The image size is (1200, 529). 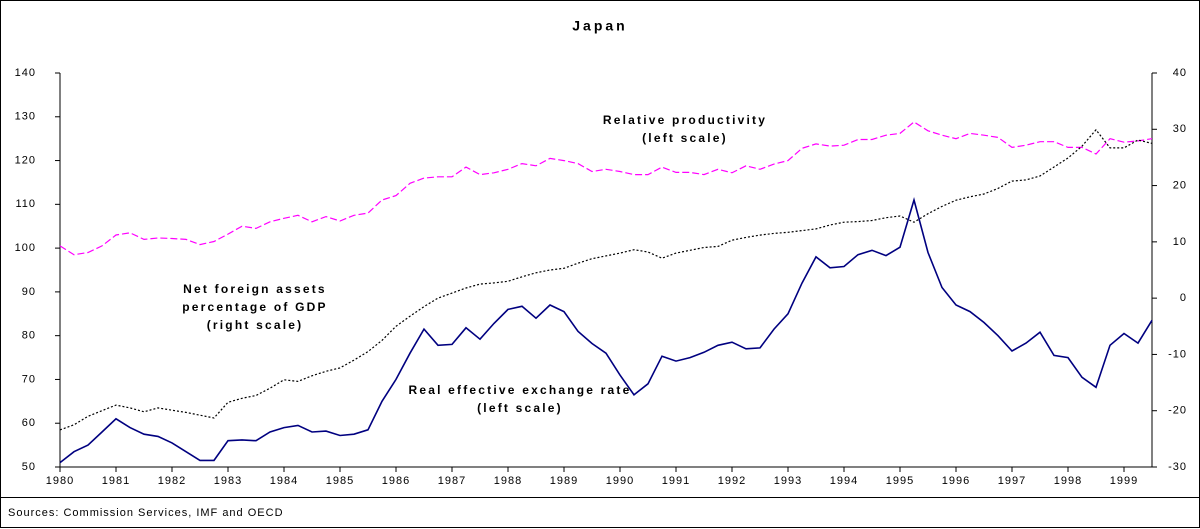 What do you see at coordinates (519, 390) in the screenshot?
I see `annotation: Real effective exchange rate` at bounding box center [519, 390].